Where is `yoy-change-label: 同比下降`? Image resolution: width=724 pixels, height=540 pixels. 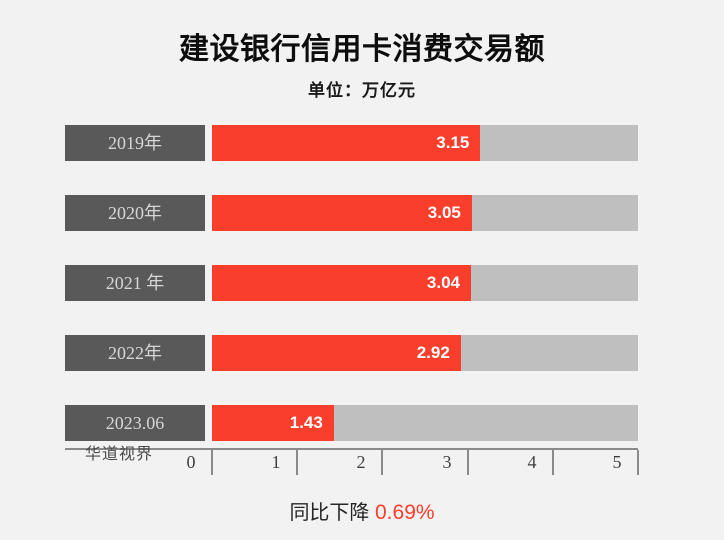 yoy-change-label: 同比下降 is located at coordinates (332, 513).